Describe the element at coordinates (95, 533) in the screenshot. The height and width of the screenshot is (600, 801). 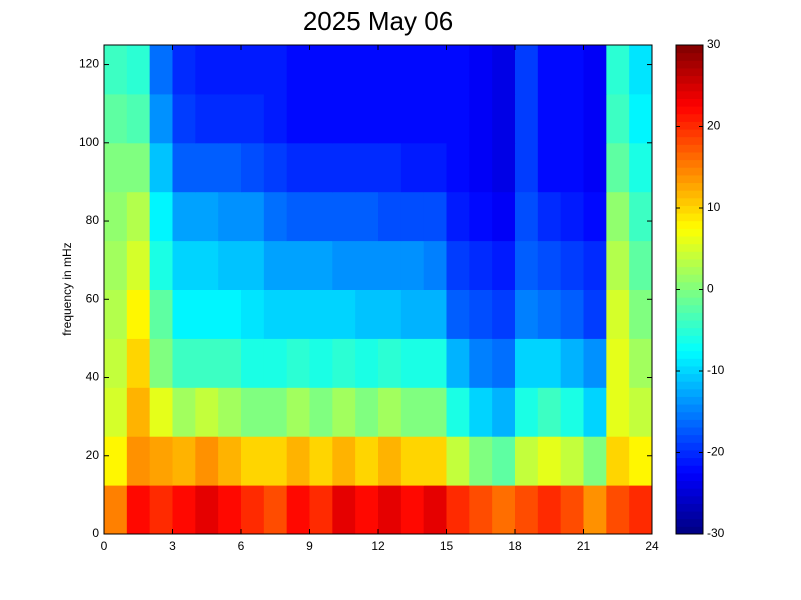
I see `y-tick-label: 0` at that location.